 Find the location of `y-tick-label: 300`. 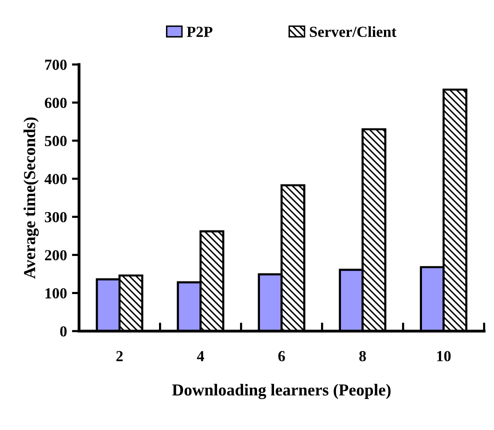

y-tick-label: 300 is located at coordinates (55, 217).